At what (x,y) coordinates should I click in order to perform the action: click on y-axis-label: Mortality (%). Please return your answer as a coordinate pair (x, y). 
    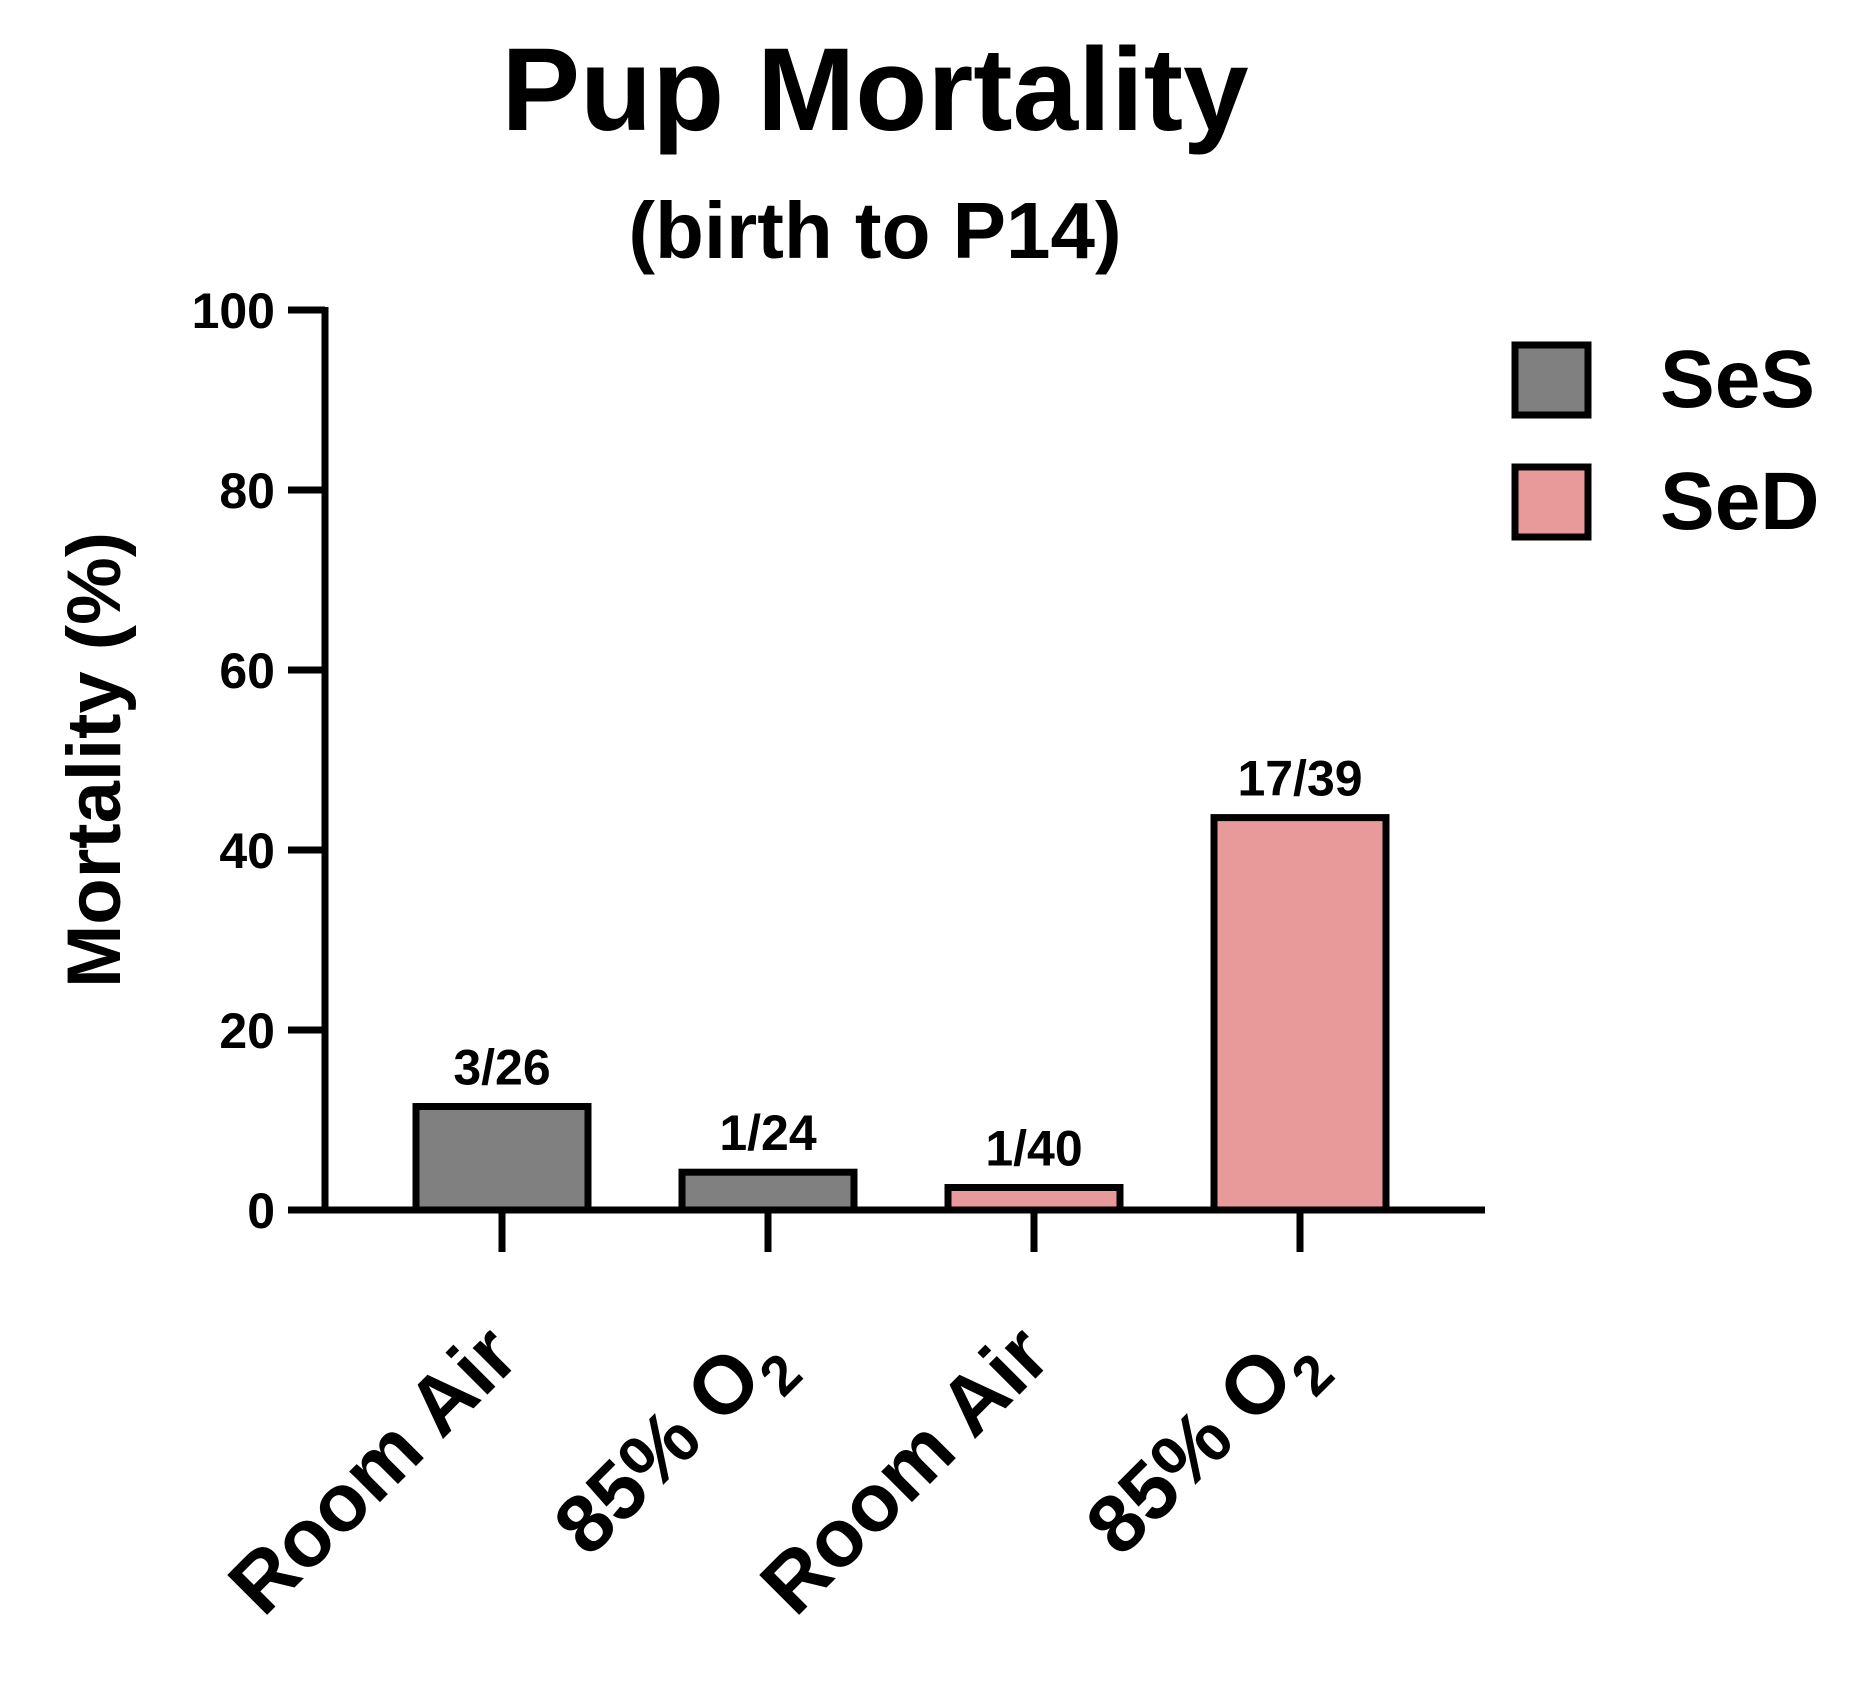
    Looking at the image, I should click on (94, 760).